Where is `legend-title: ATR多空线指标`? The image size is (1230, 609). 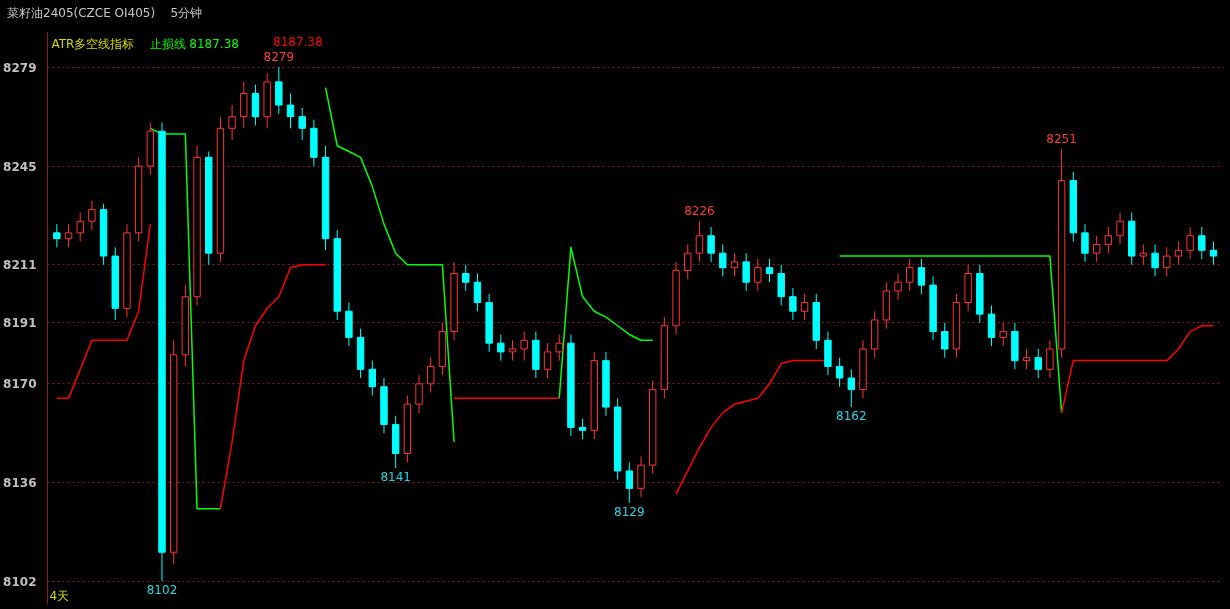
legend-title: ATR多空线指标 is located at coordinates (93, 43).